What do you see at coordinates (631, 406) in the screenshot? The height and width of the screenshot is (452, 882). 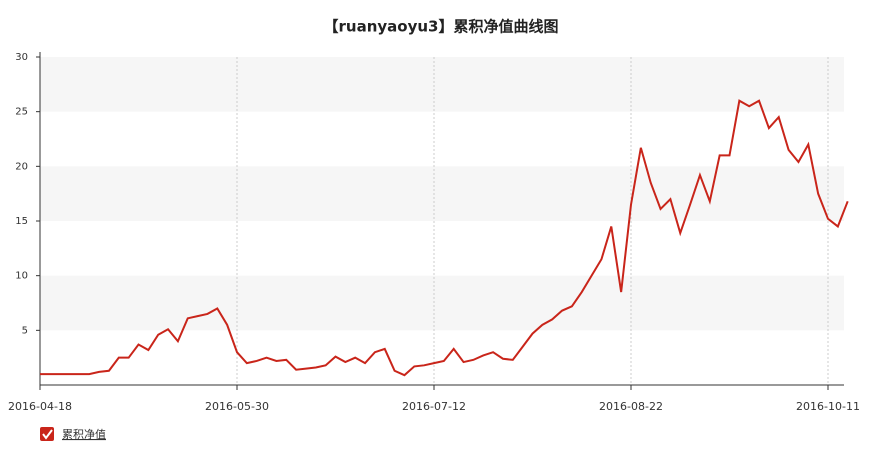 I see `x-tick-label: 2016-08-22` at bounding box center [631, 406].